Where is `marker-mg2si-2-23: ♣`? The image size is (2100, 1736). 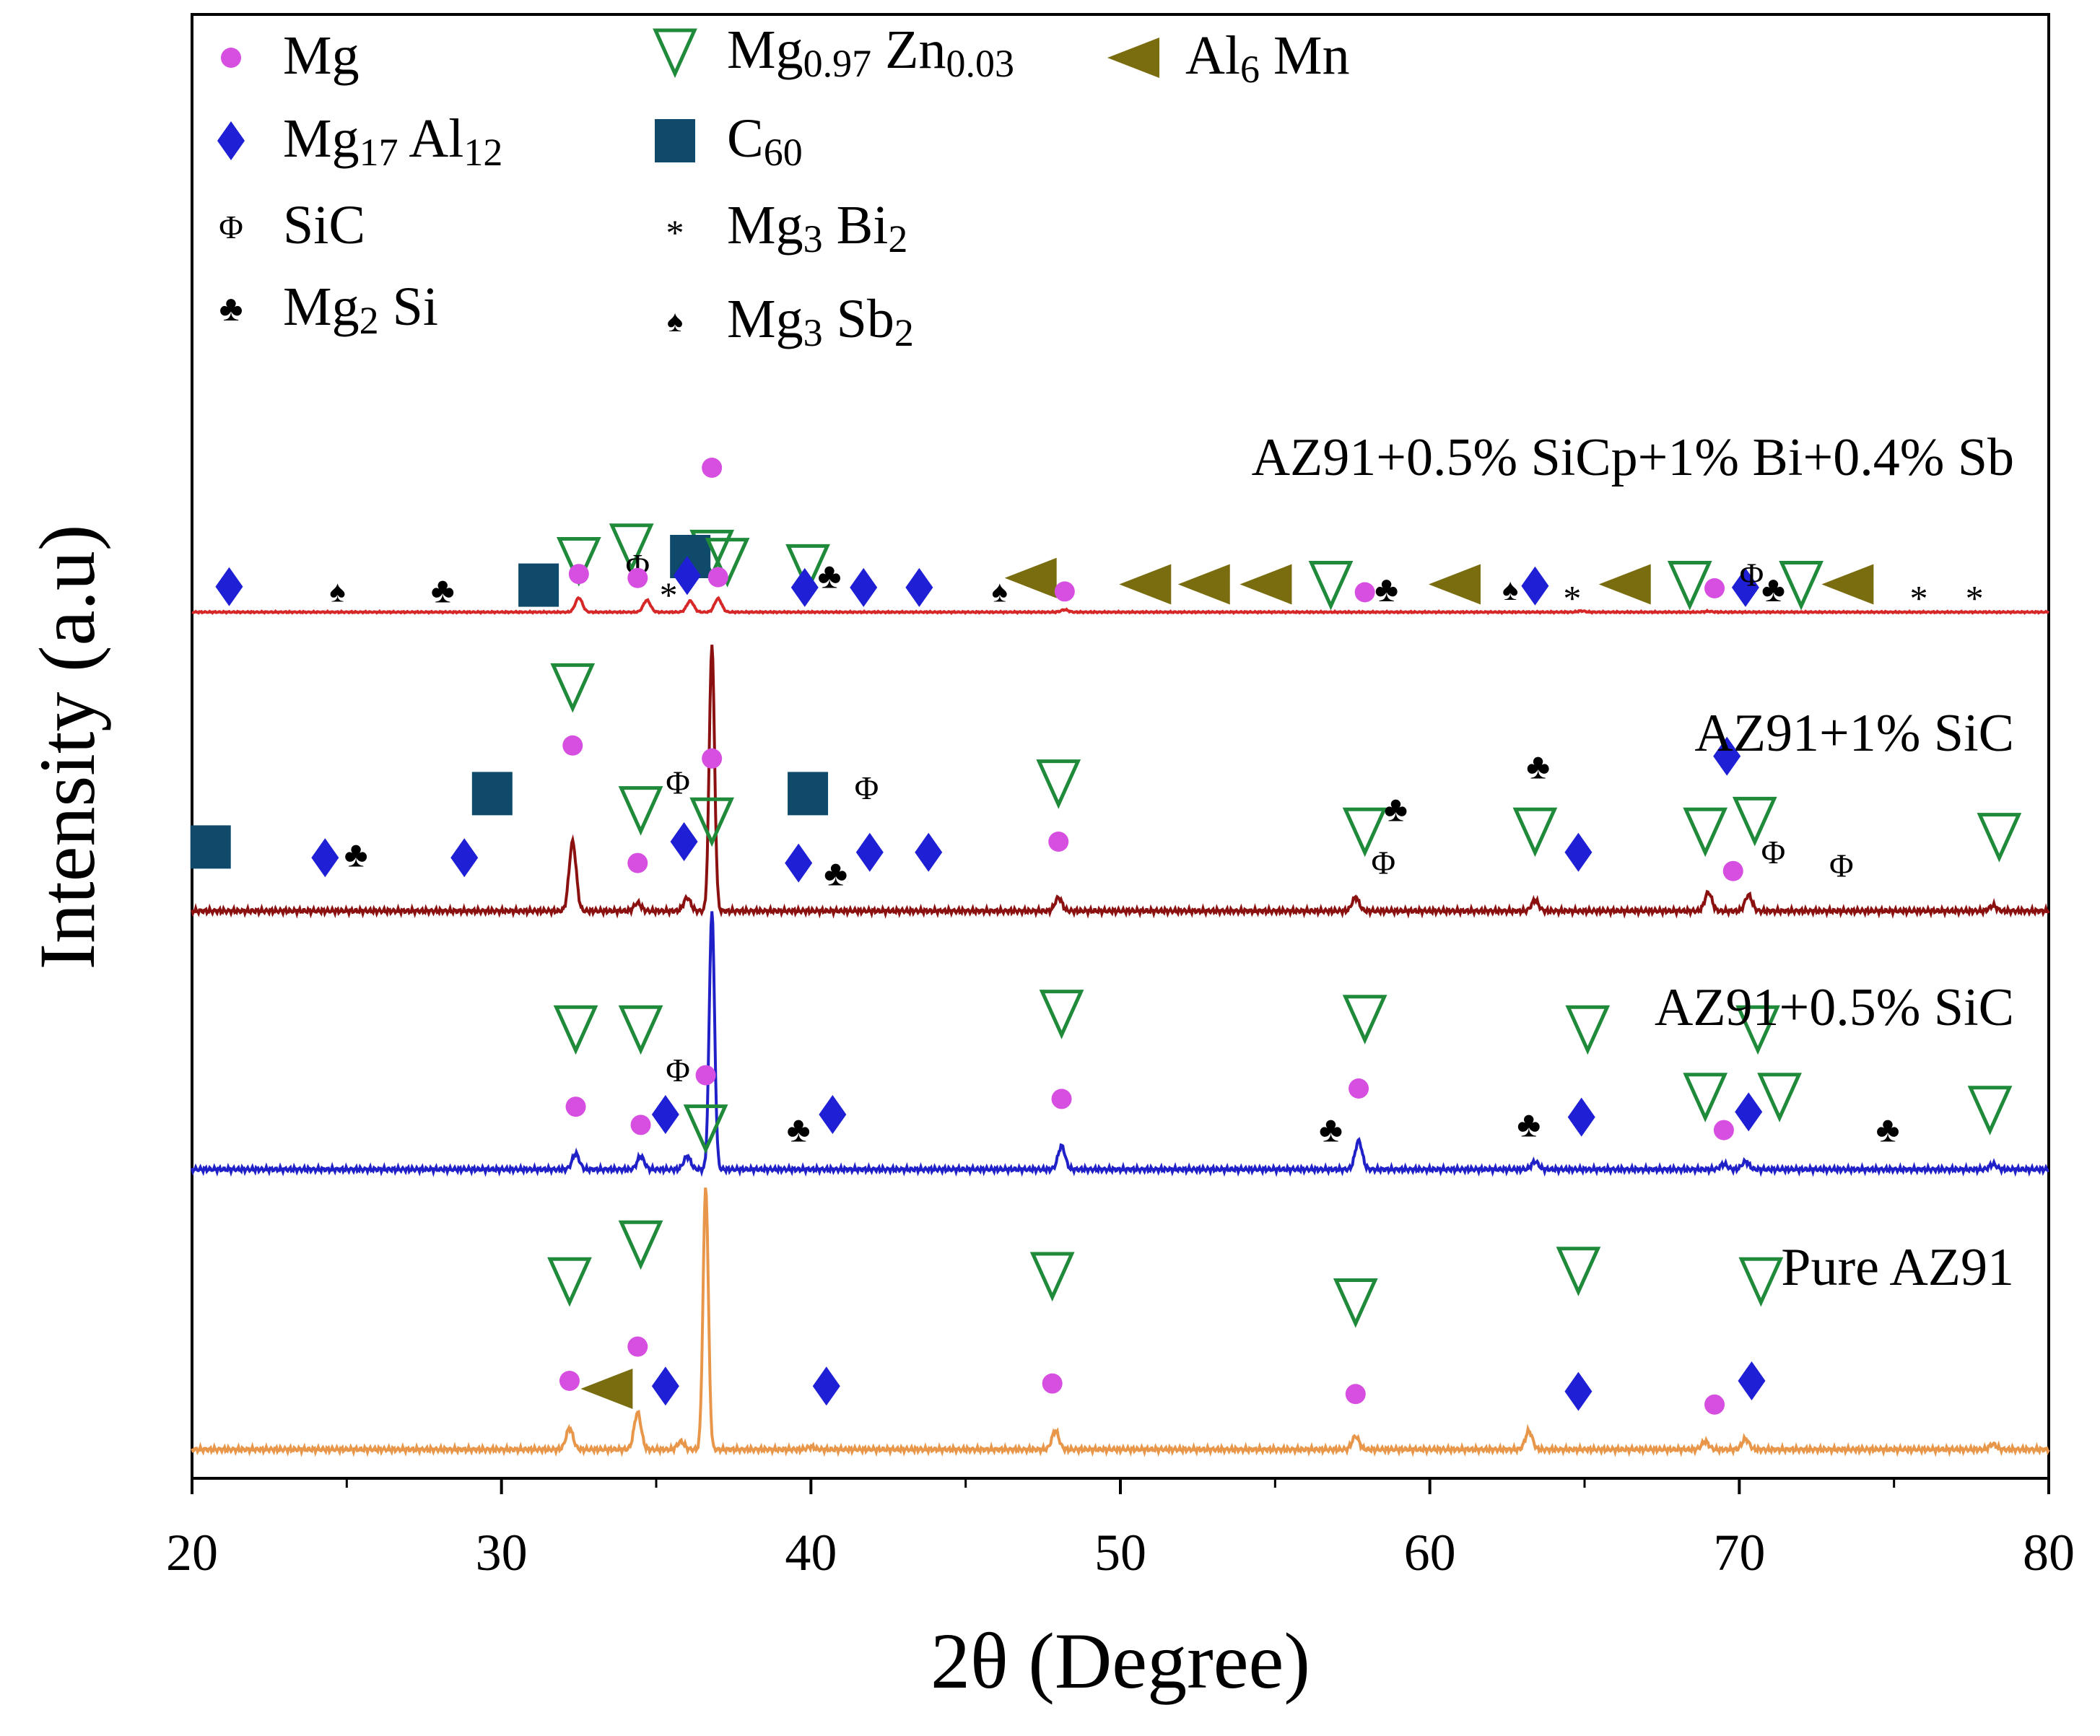 marker-mg2si-2-23: ♣ is located at coordinates (1396, 809).